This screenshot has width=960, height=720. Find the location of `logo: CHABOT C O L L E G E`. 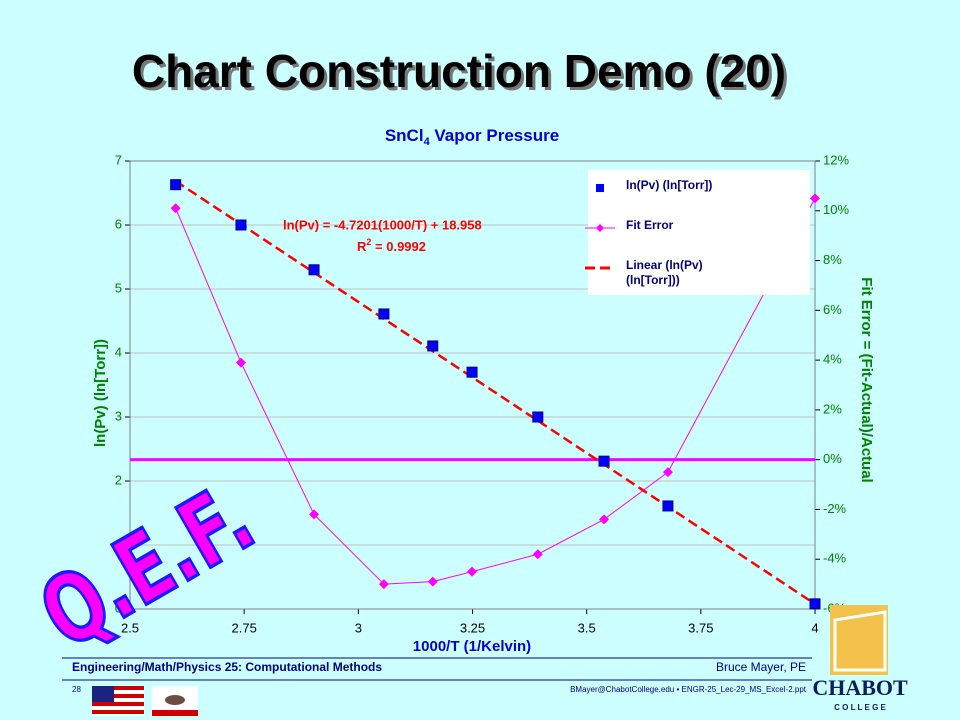

logo: CHABOT C O L L E G E is located at coordinates (860, 658).